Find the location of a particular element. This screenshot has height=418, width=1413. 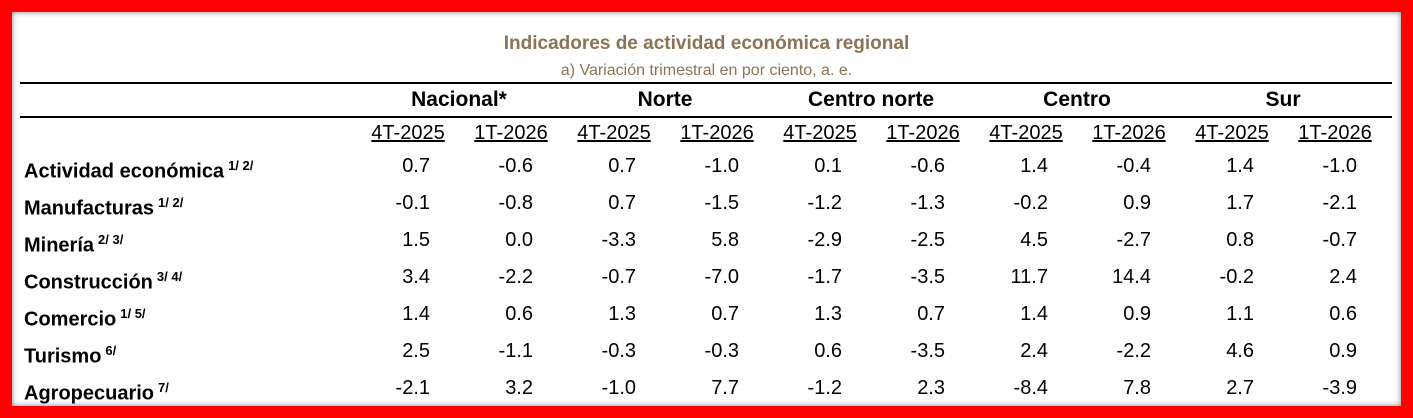

cell-value: 3.2 is located at coordinates (519, 388).